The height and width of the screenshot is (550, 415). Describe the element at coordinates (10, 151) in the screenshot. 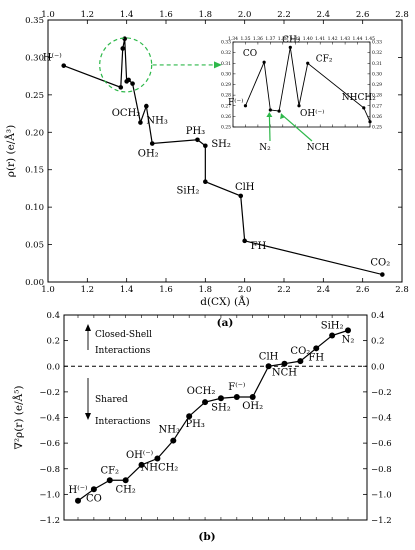

I see `y-axis-title-a: ρ(r) (e/Å³)` at that location.